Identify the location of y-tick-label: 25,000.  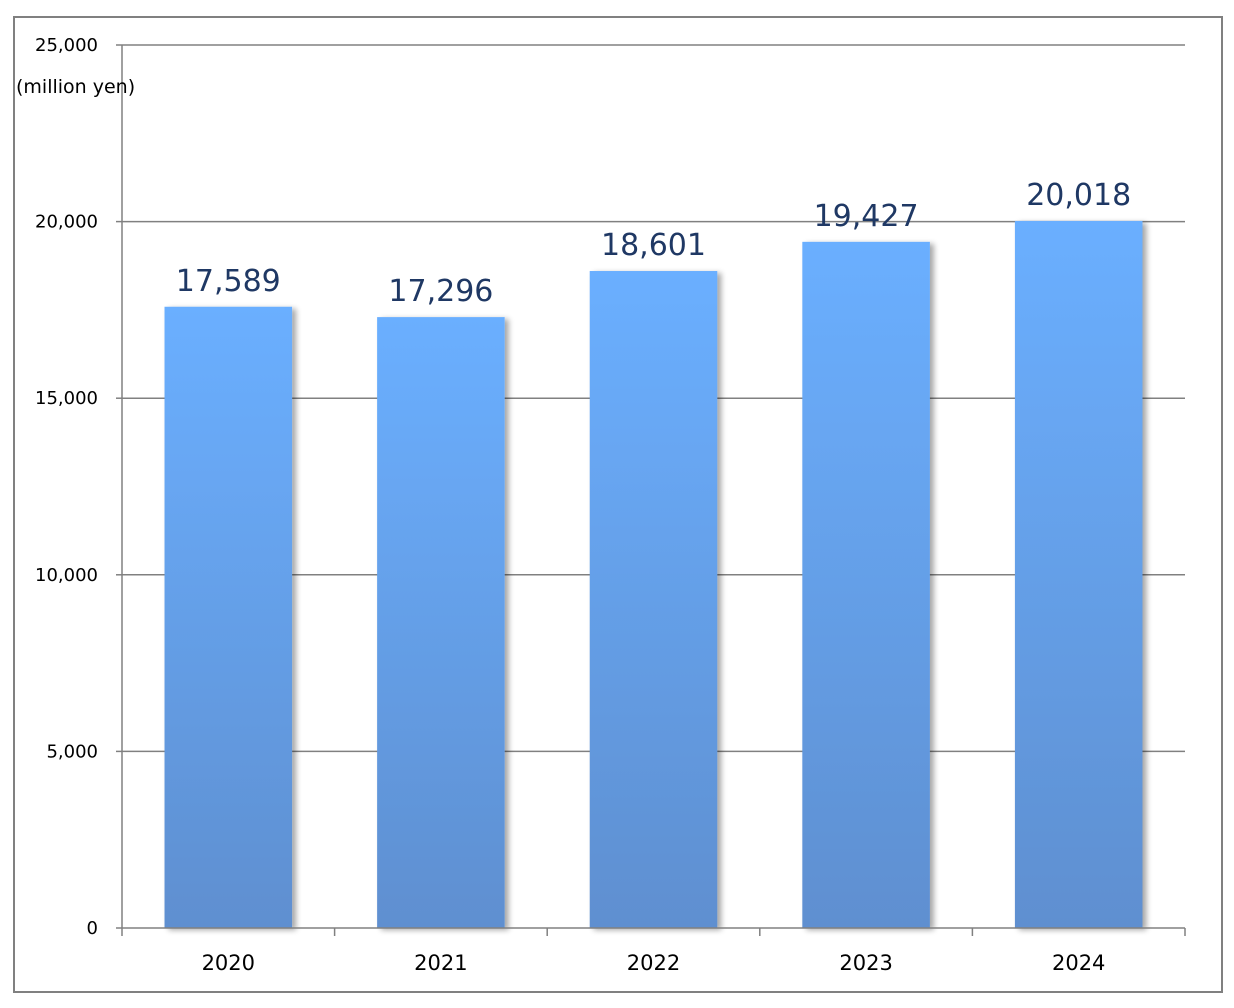
(66, 45).